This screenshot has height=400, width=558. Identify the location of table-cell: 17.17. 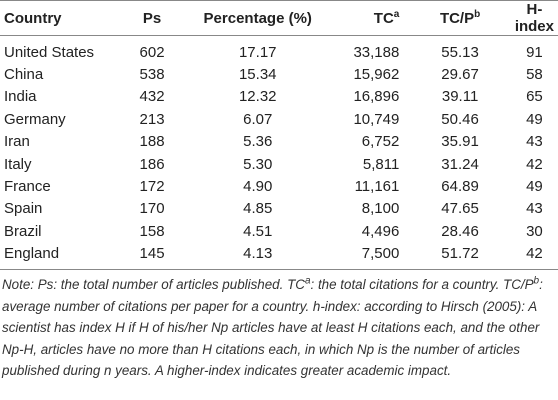
(257, 52).